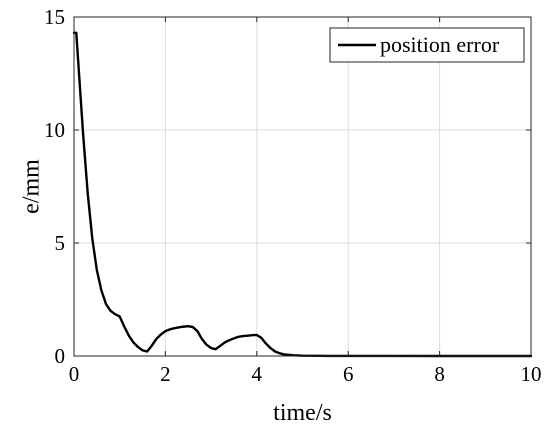 The image size is (550, 429). I want to click on x-axis-label: time/s, so click(302, 413).